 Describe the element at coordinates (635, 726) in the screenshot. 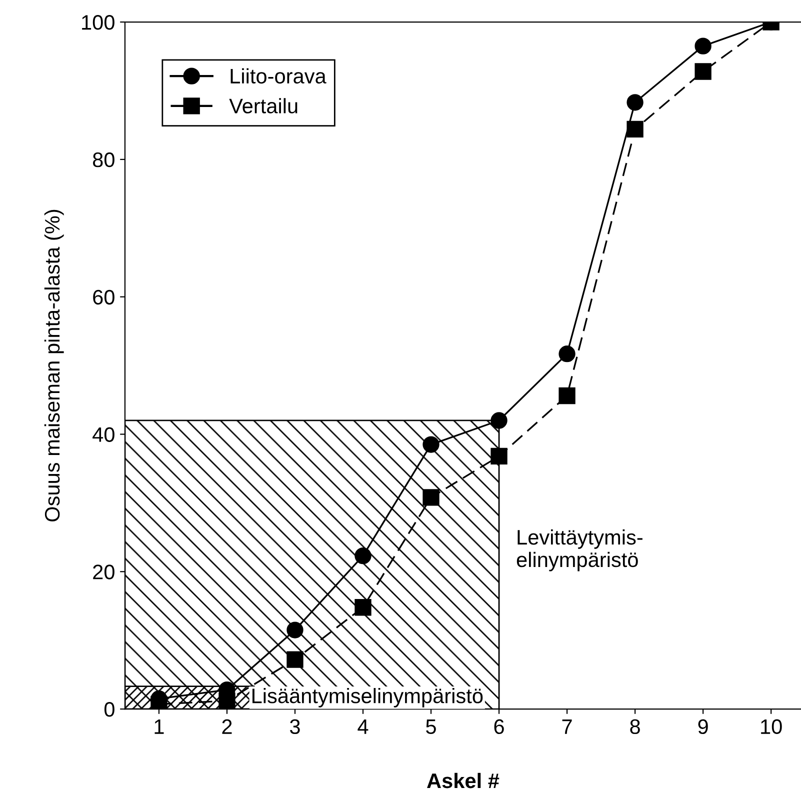

I see `x-tick-label: 8` at that location.